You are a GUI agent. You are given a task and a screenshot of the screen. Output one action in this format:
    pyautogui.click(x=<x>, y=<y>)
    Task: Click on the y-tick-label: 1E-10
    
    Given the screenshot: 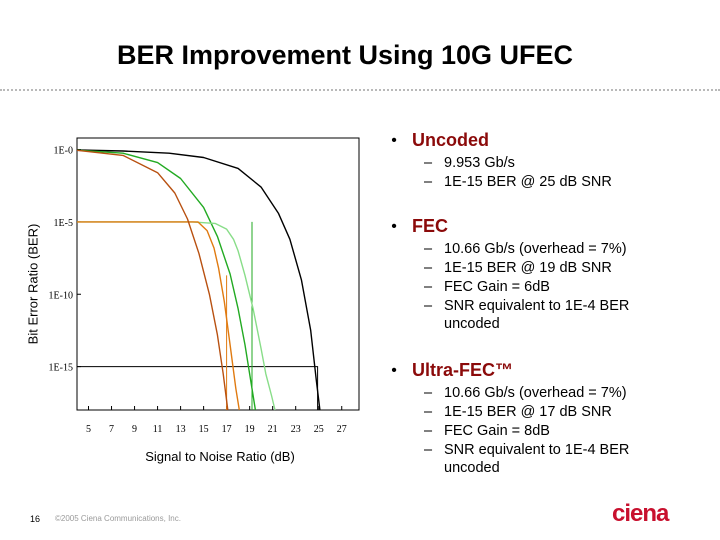 What is the action you would take?
    pyautogui.click(x=61, y=295)
    